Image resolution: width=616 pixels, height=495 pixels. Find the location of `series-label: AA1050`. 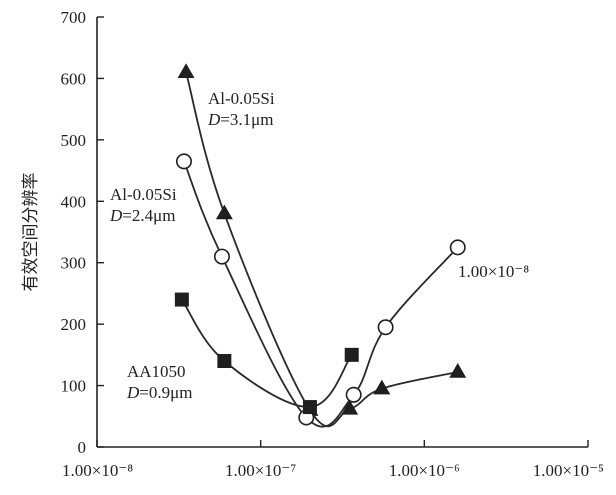

series-label: AA1050 is located at coordinates (156, 371).